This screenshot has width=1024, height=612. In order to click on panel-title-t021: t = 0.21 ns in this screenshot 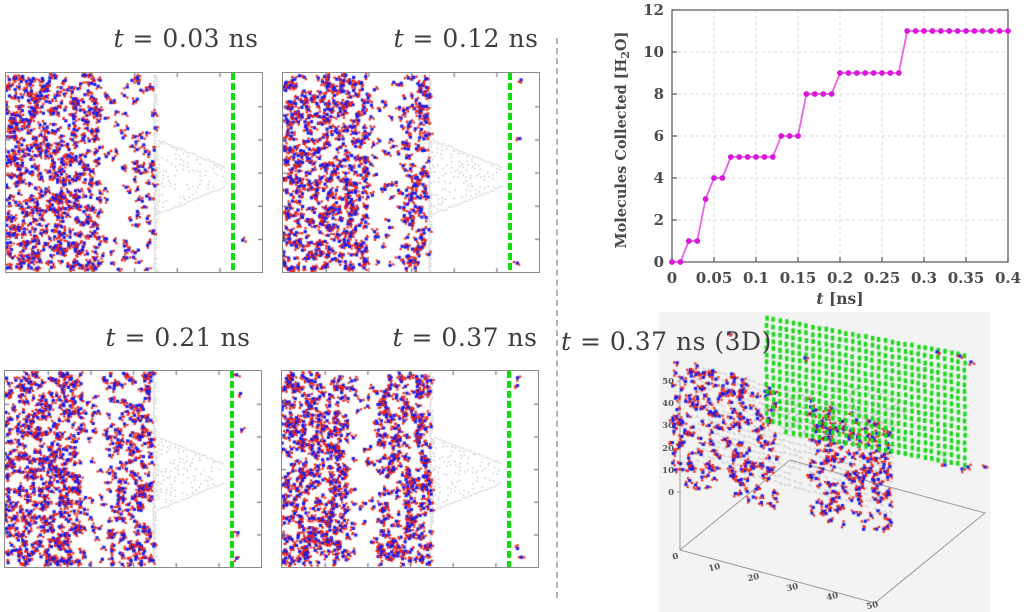, I will do `click(178, 337)`.